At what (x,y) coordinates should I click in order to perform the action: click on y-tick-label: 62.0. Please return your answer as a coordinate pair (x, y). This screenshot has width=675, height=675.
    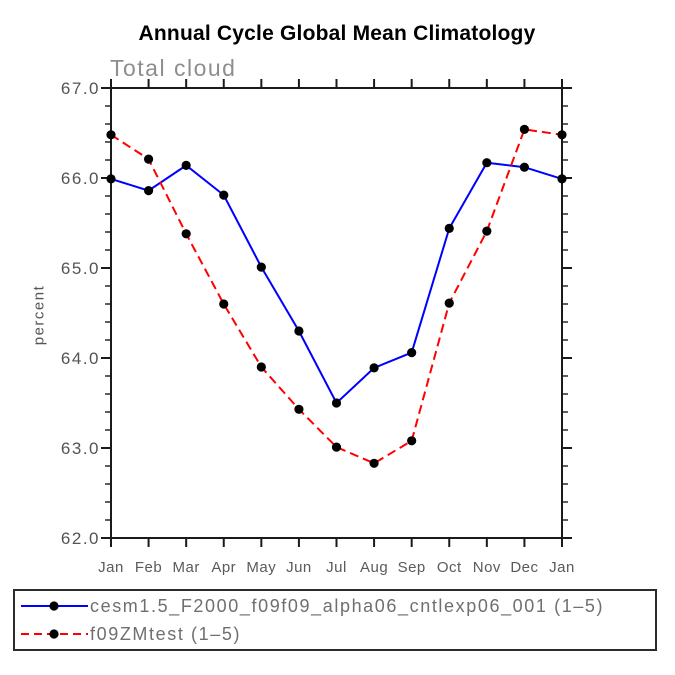
    Looking at the image, I should click on (80, 538).